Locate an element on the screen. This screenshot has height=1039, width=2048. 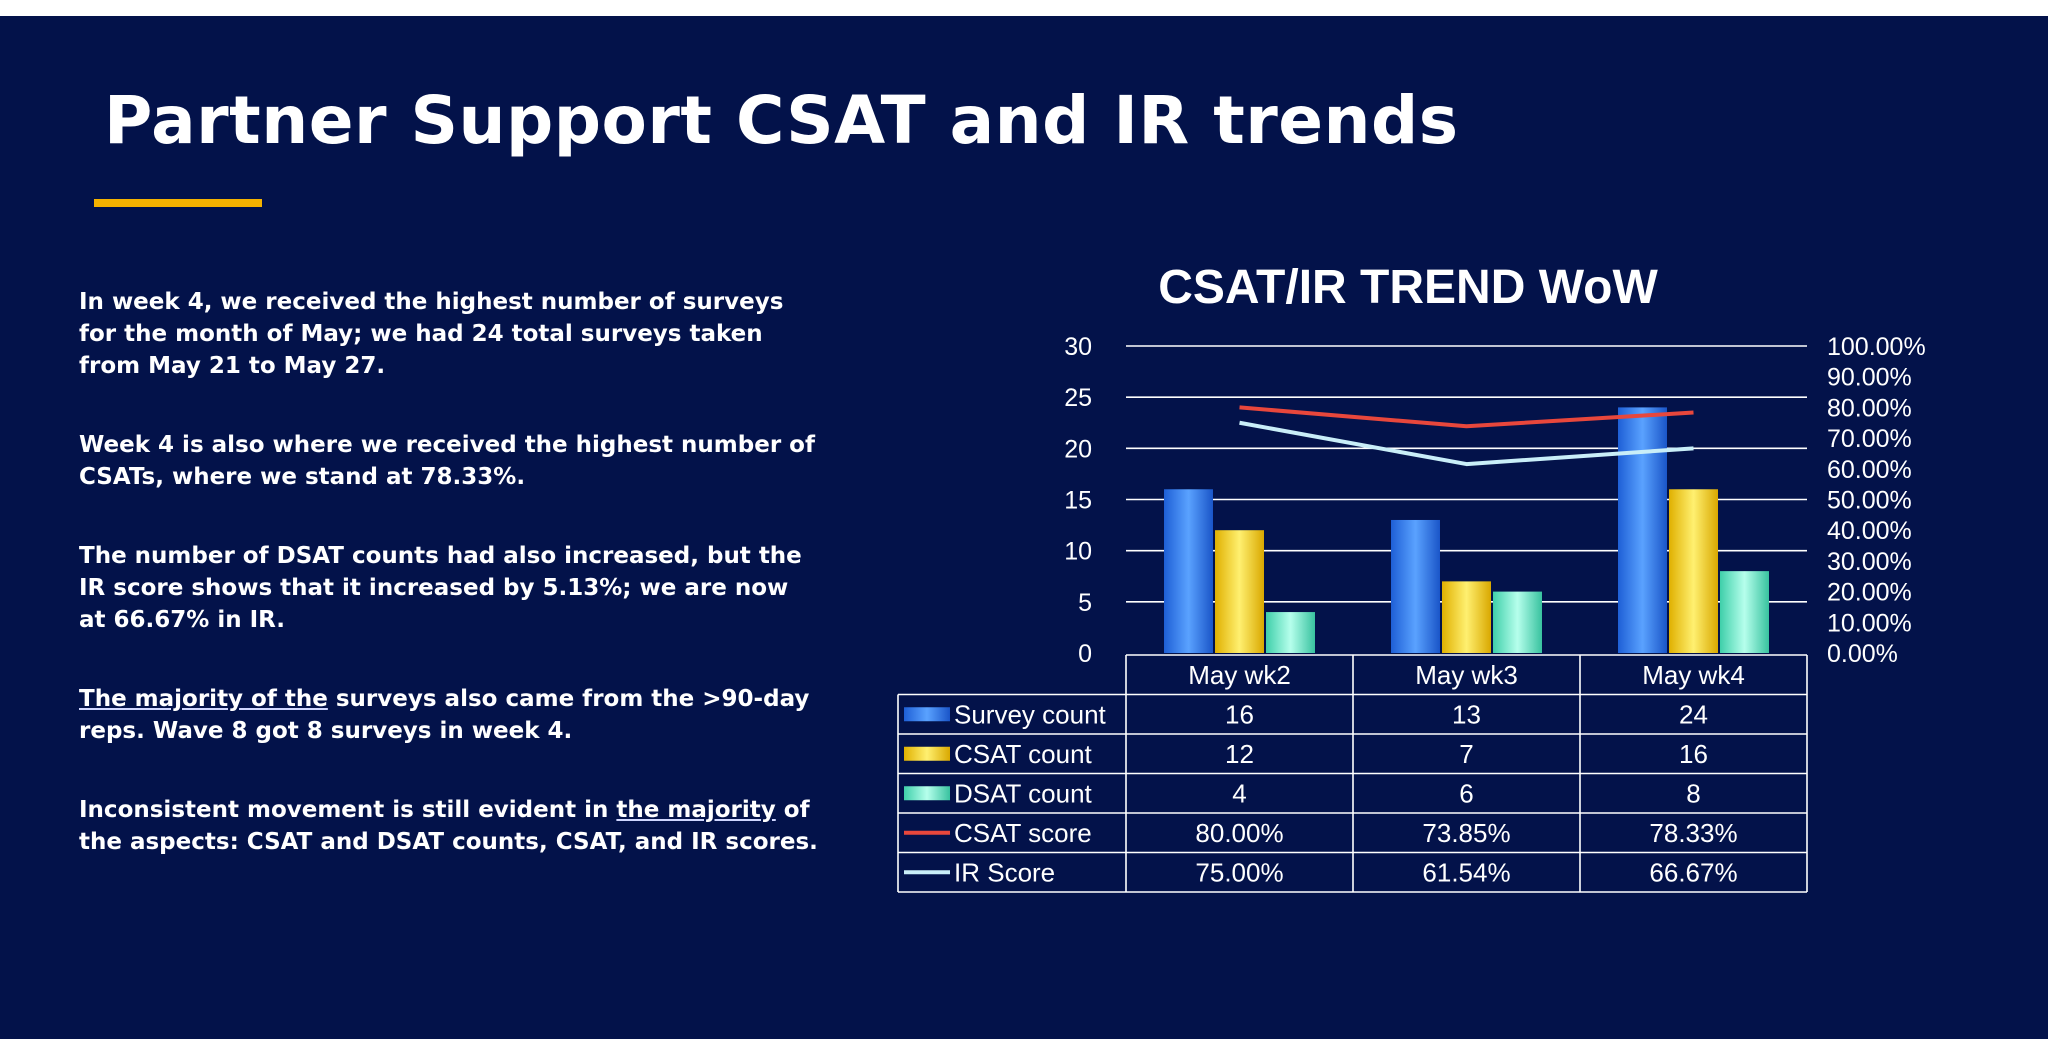
bar-csat-count-may-wk2 is located at coordinates (1239, 591).